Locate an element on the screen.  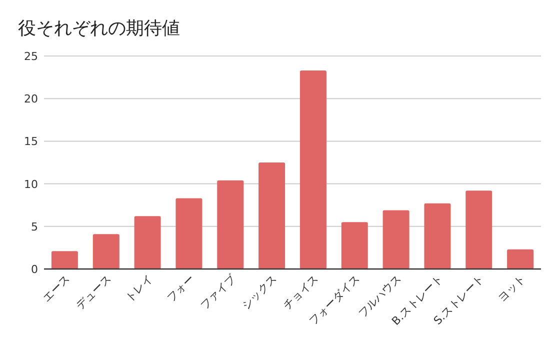
y-tick-label: 15 is located at coordinates (31, 141).